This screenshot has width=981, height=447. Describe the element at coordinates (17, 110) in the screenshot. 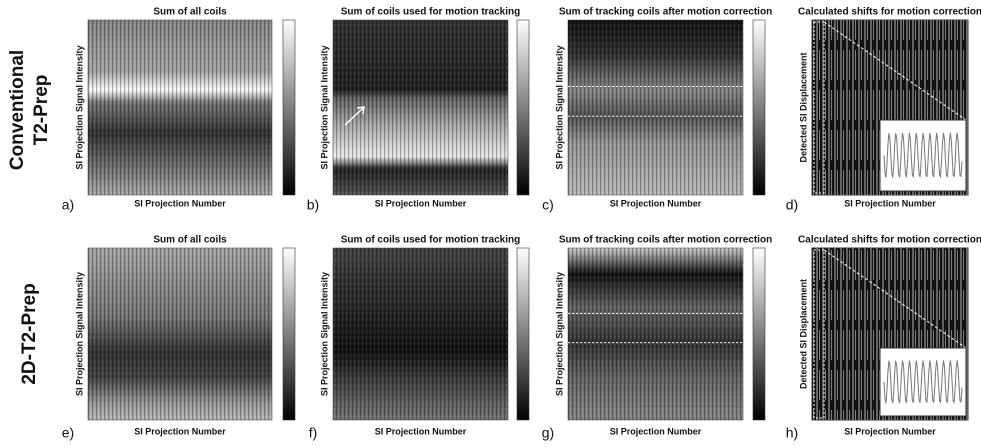

I see `row-label: Conventional` at that location.